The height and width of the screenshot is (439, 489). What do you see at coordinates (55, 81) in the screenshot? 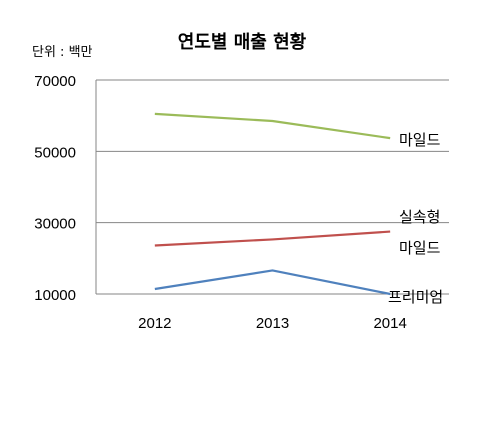
I see `y-tick-label: 70000` at bounding box center [55, 81].